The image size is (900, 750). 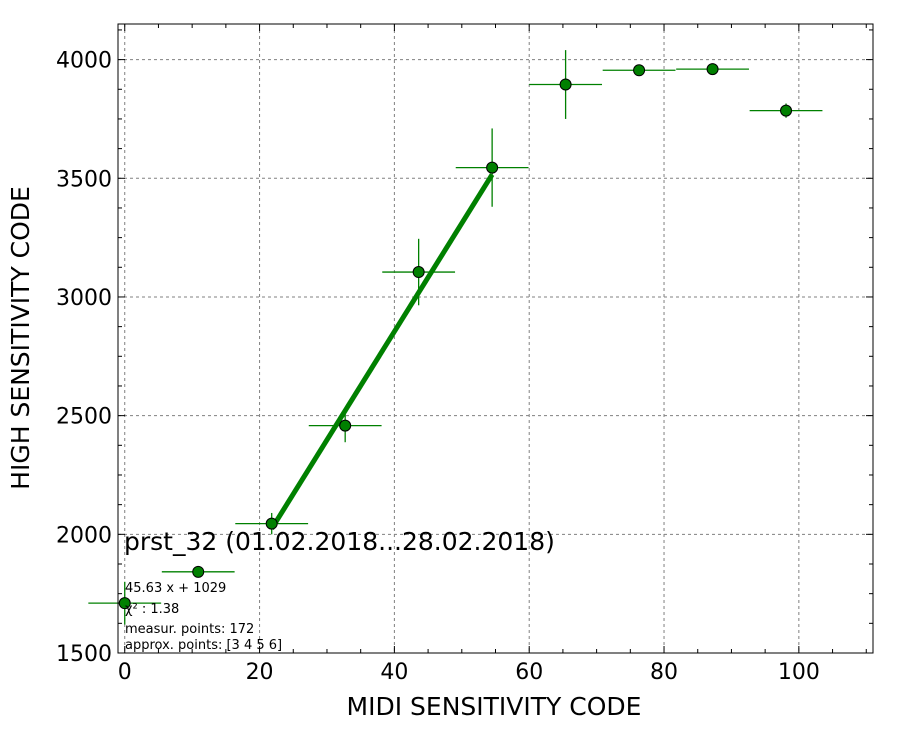 I want to click on fit-annotation: χ² : 1.38, so click(x=152, y=609).